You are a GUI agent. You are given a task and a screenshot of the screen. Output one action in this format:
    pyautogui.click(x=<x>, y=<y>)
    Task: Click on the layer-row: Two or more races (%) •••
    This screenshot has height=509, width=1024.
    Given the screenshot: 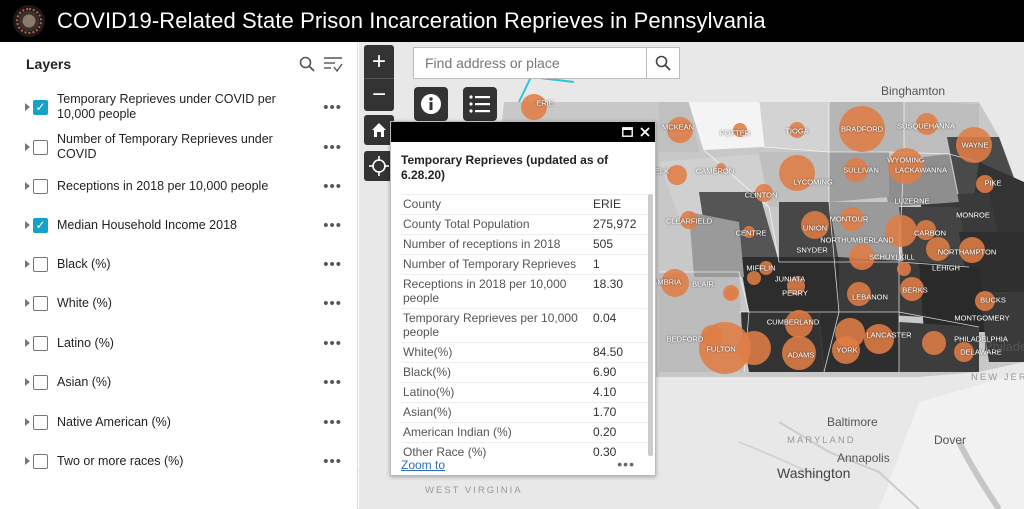 What is the action you would take?
    pyautogui.click(x=179, y=461)
    